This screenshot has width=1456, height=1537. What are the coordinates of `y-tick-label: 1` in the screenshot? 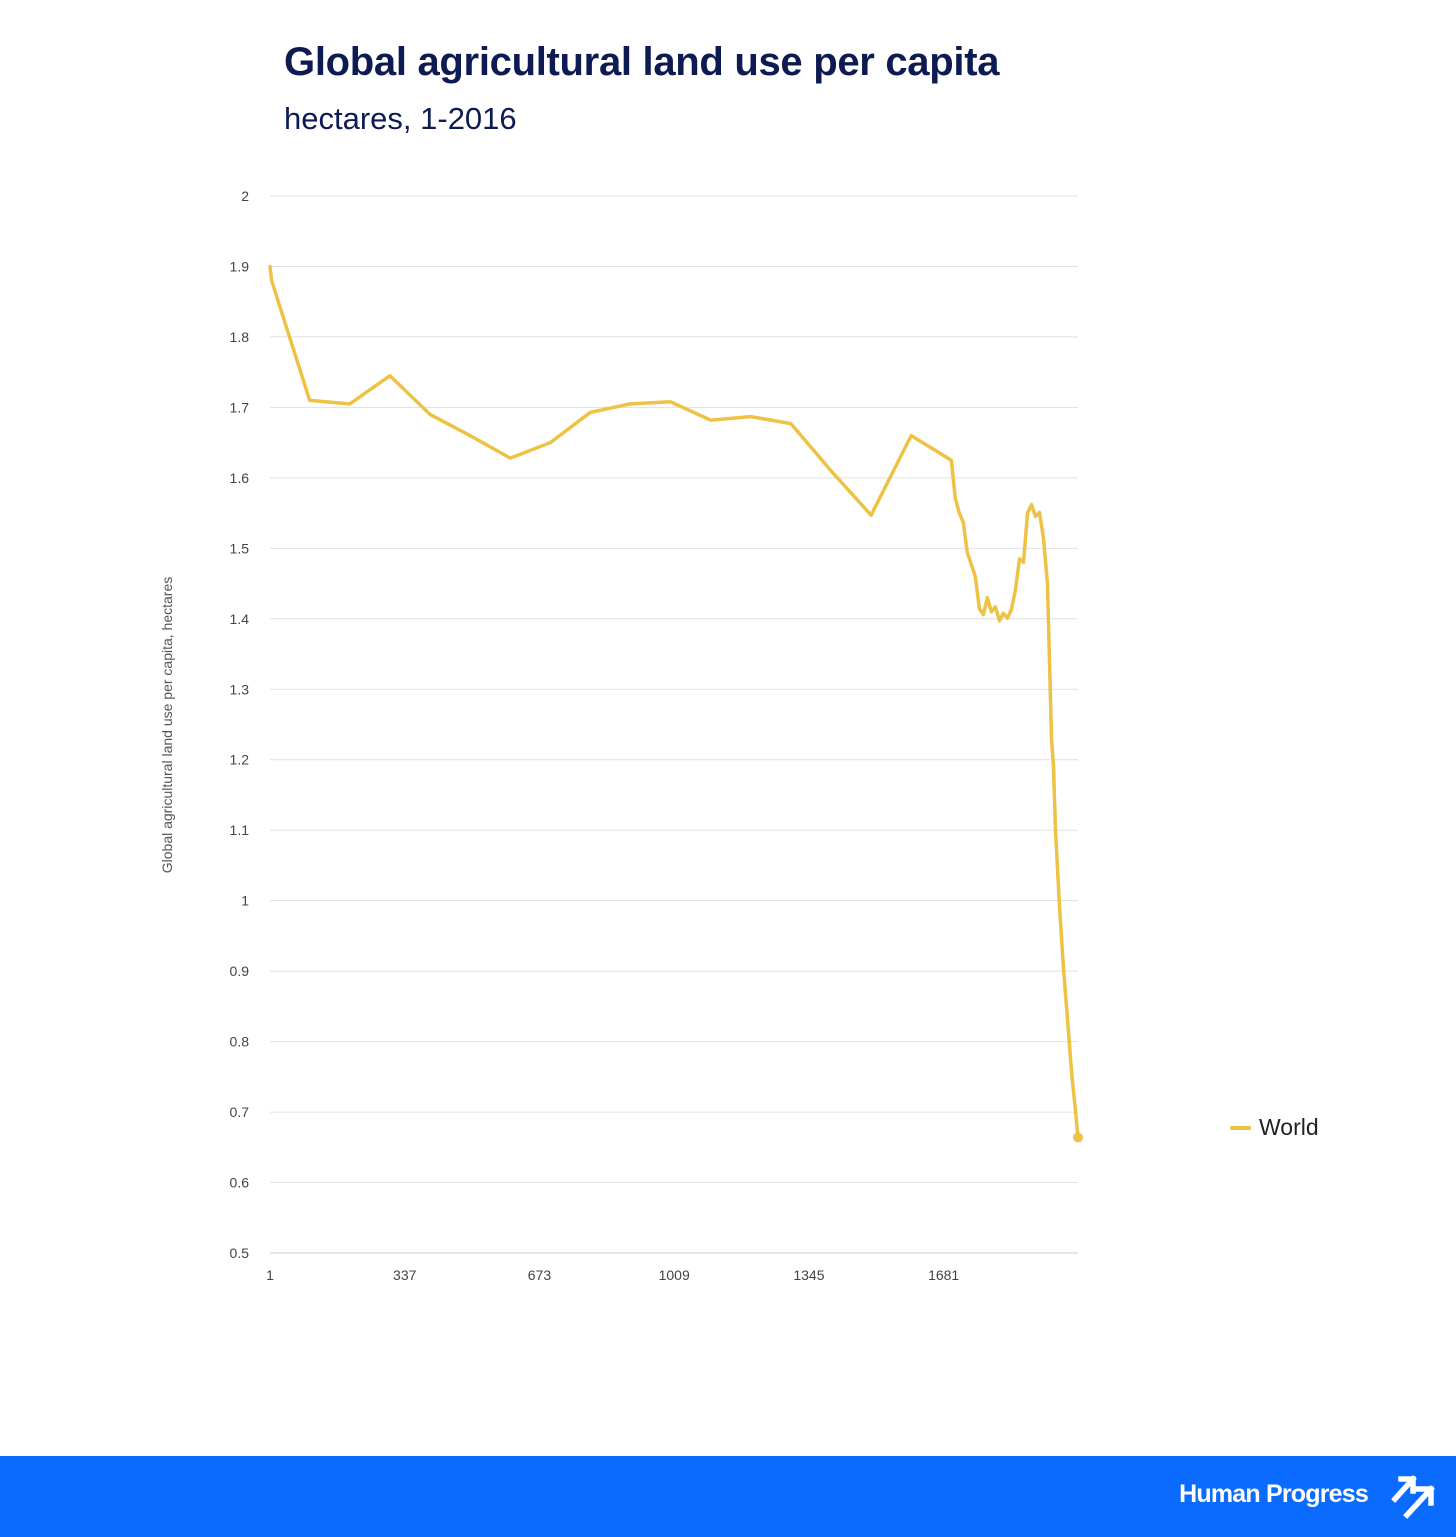 It's located at (245, 901).